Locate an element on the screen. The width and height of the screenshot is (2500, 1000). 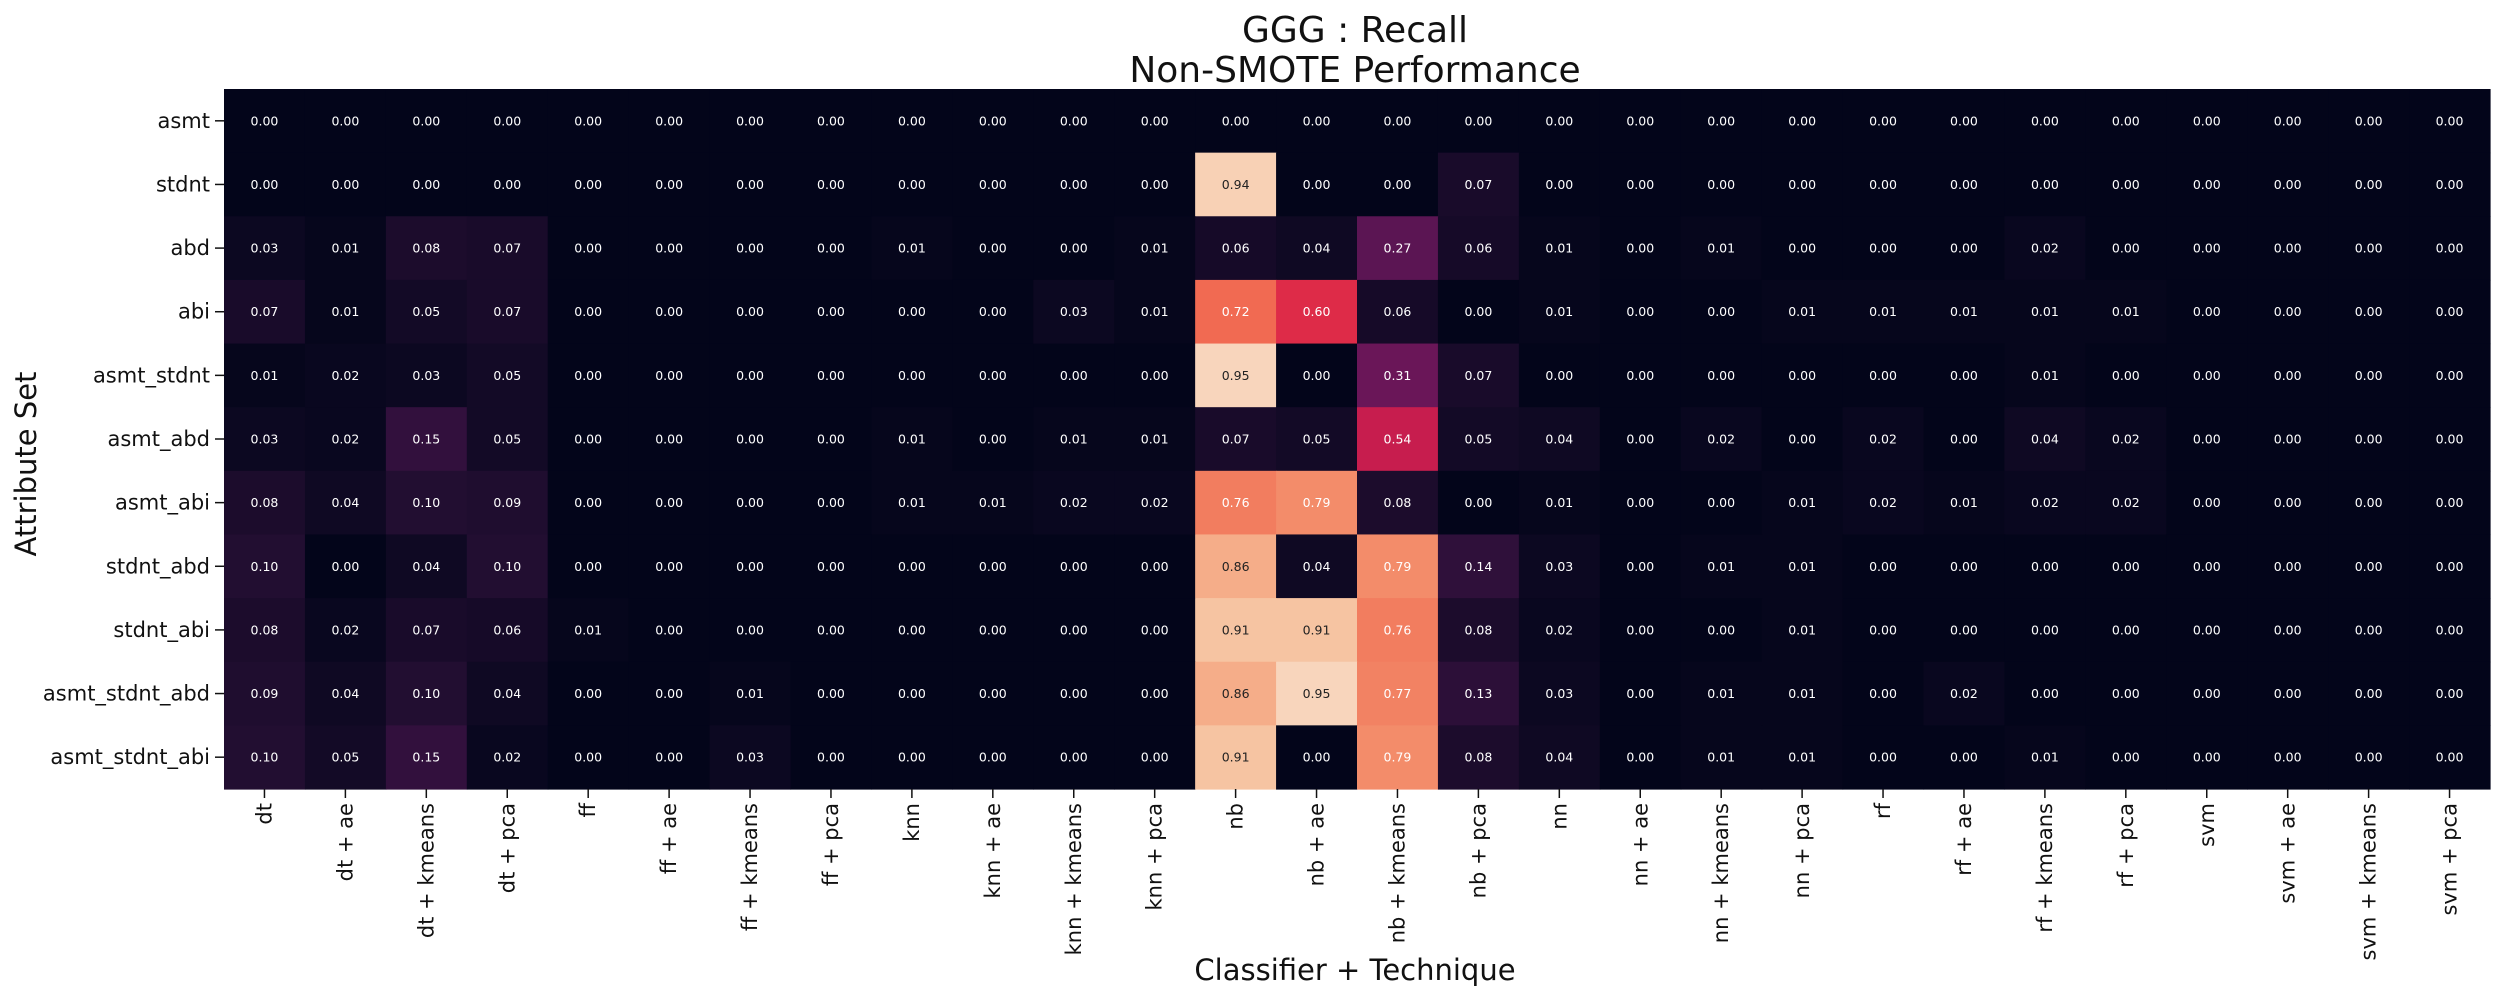
cell-value-label: 0.31 is located at coordinates (1398, 375).